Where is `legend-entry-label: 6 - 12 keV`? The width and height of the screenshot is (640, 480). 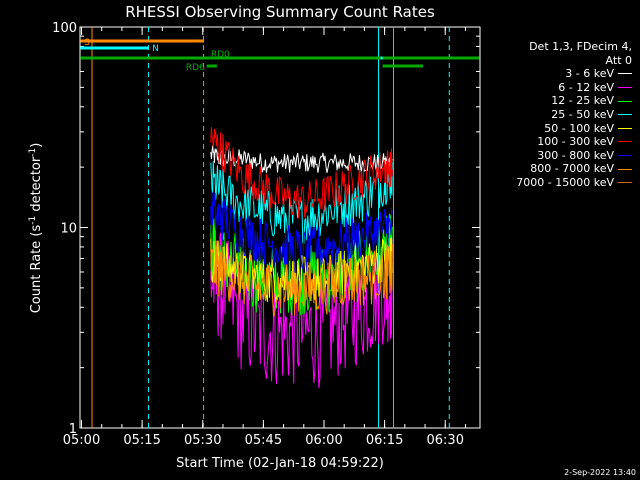
legend-entry-label: 6 - 12 keV is located at coordinates (586, 87).